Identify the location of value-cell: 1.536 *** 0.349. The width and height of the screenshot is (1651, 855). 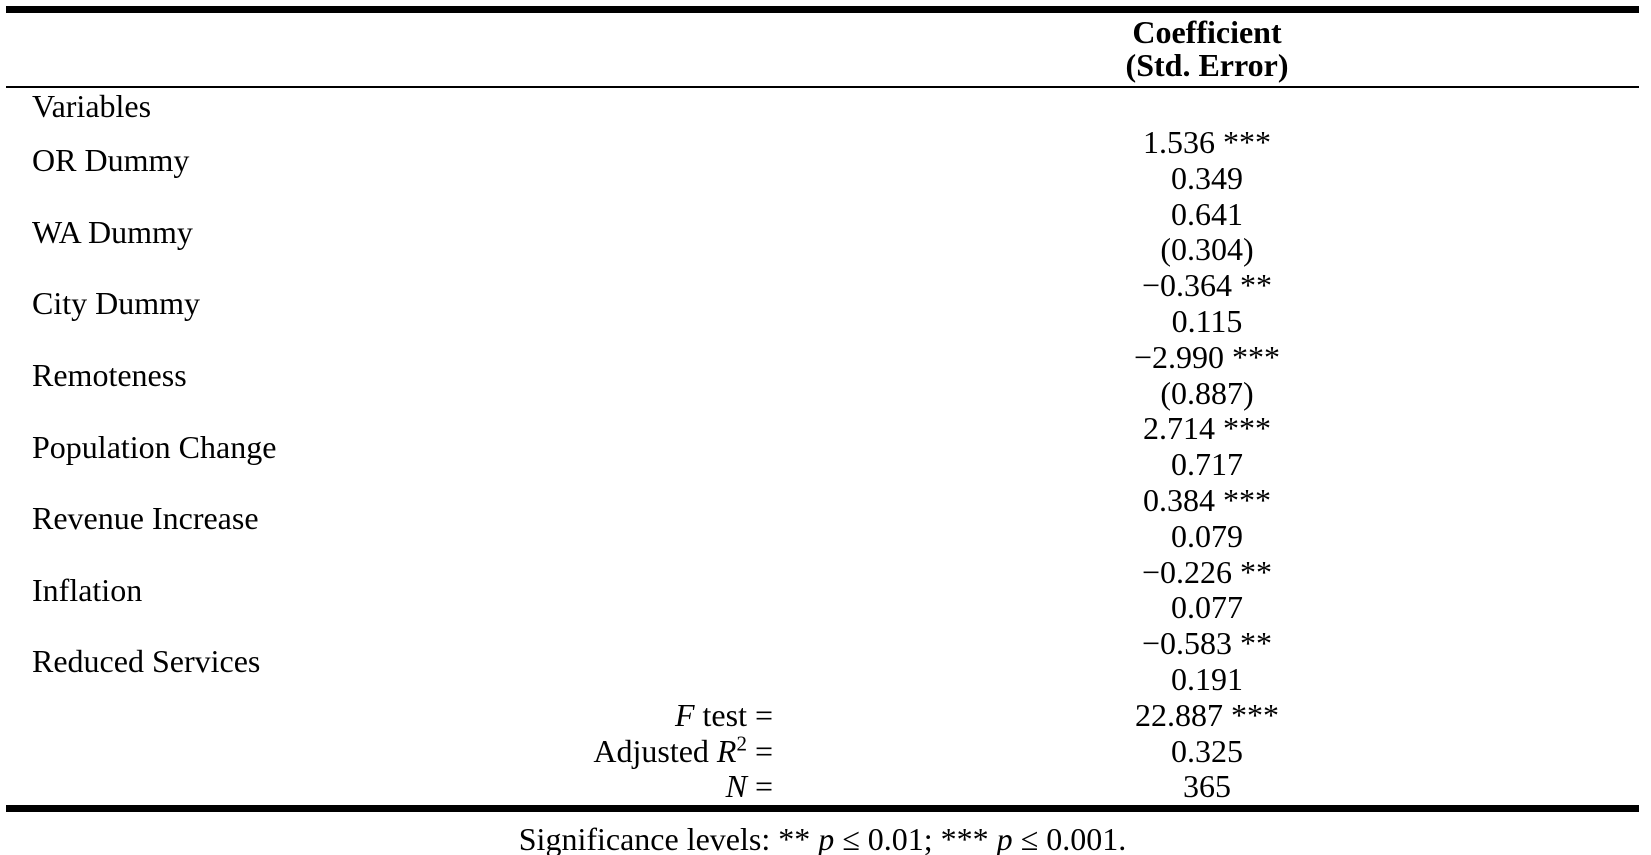
(1207, 160).